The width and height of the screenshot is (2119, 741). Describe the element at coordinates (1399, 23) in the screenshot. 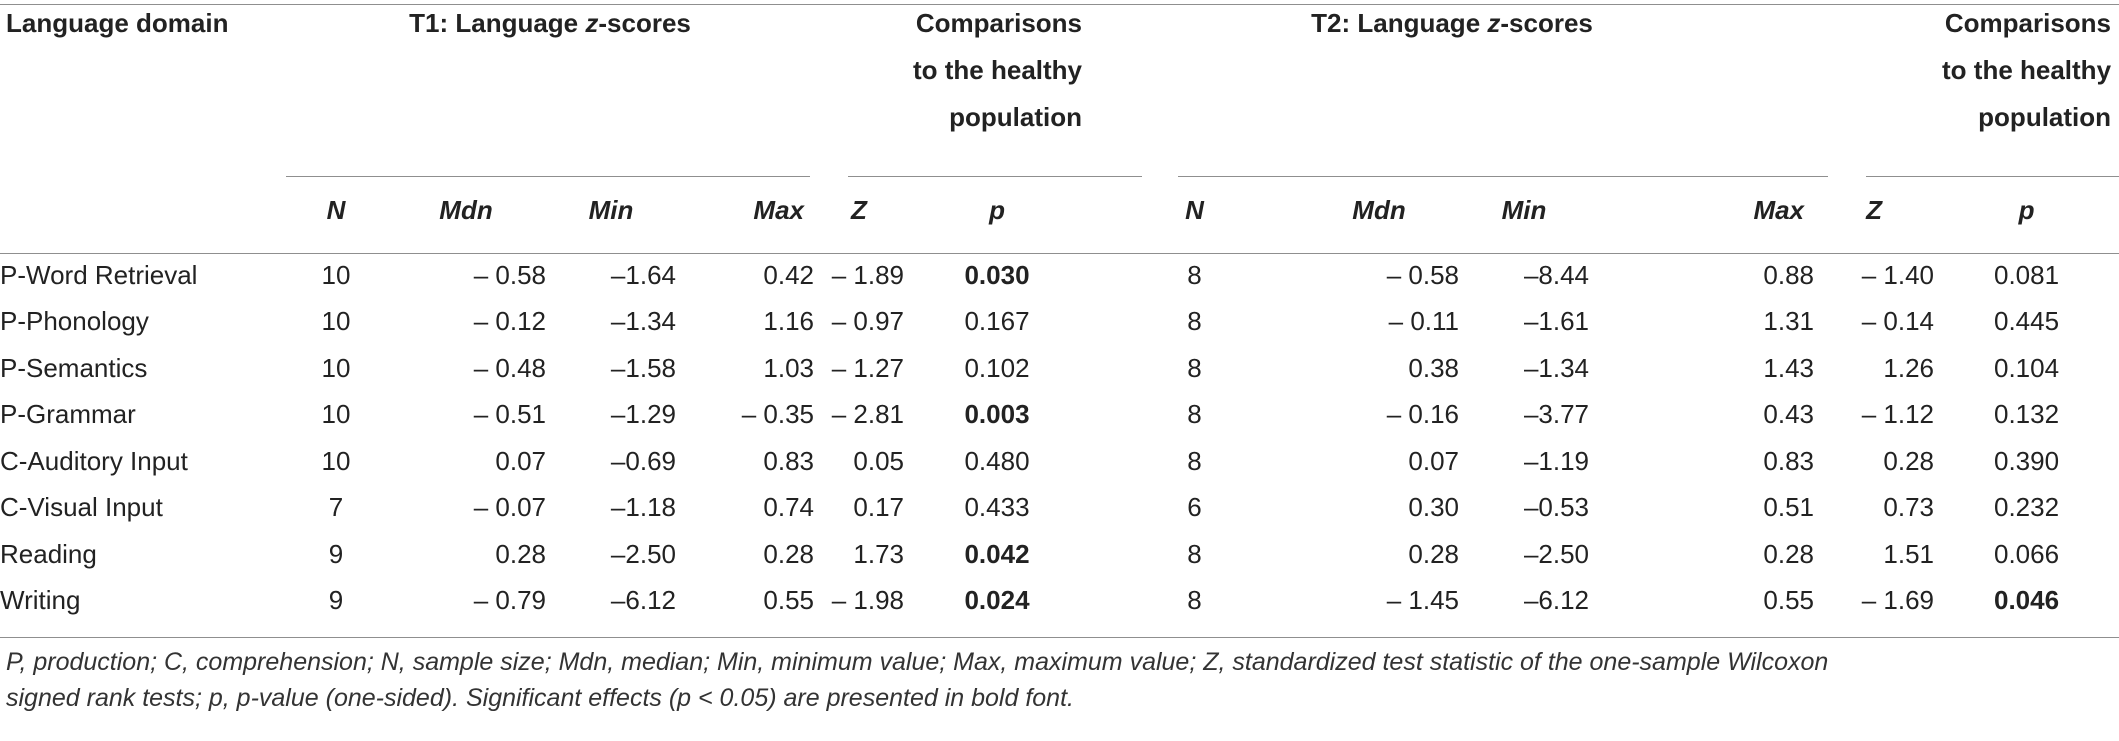

I see `t2-title-prefix: T2: Language` at that location.